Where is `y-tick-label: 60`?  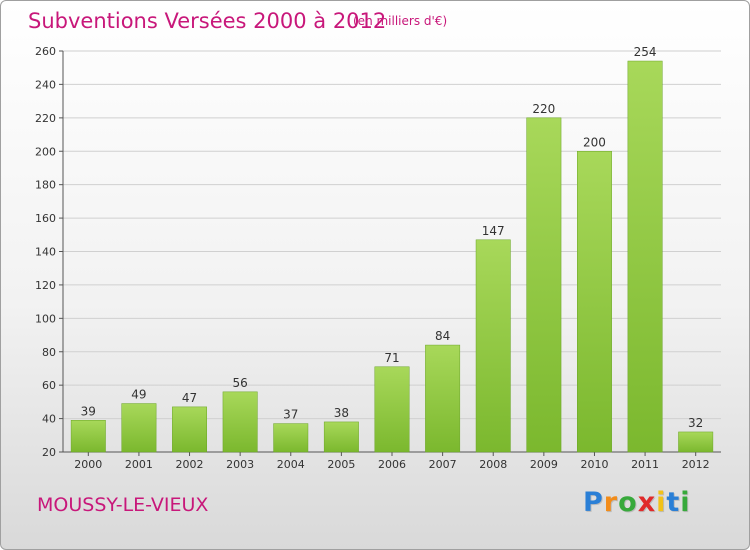 y-tick-label: 60 is located at coordinates (49, 385).